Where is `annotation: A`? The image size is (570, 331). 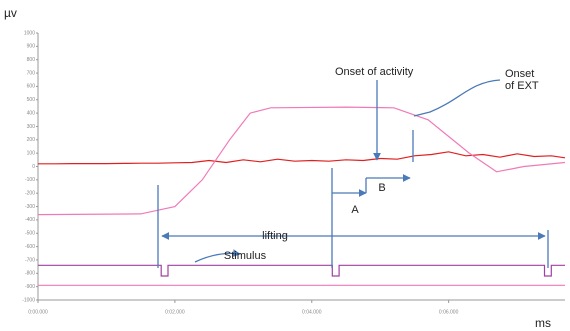
annotation: A is located at coordinates (355, 210).